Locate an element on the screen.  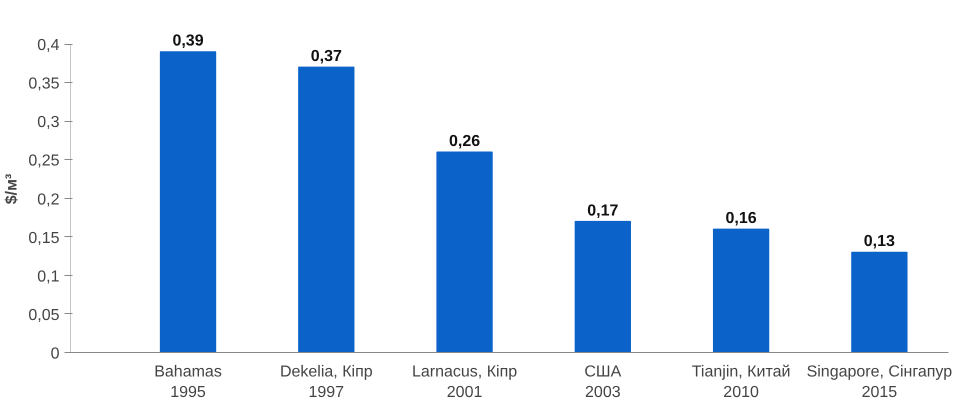
x-tick-label: Singapore, Сінгапур 2015 is located at coordinates (879, 382).